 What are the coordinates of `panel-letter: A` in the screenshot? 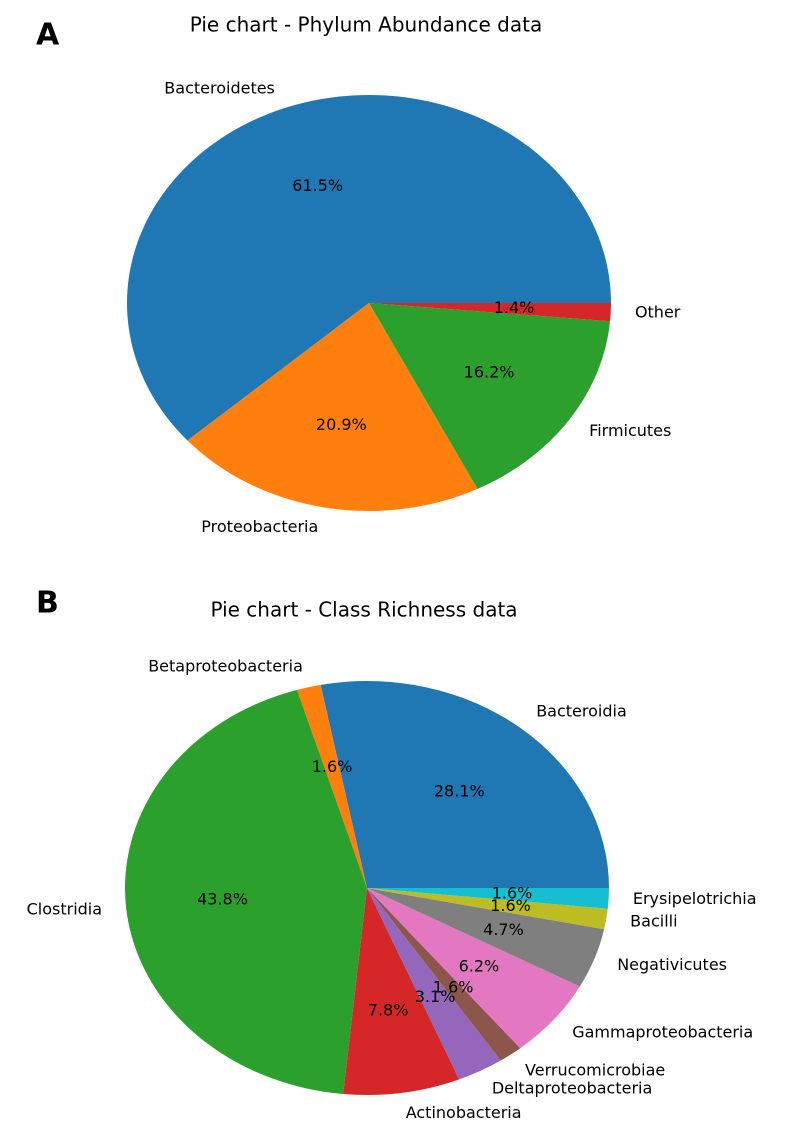 It's located at (48, 35).